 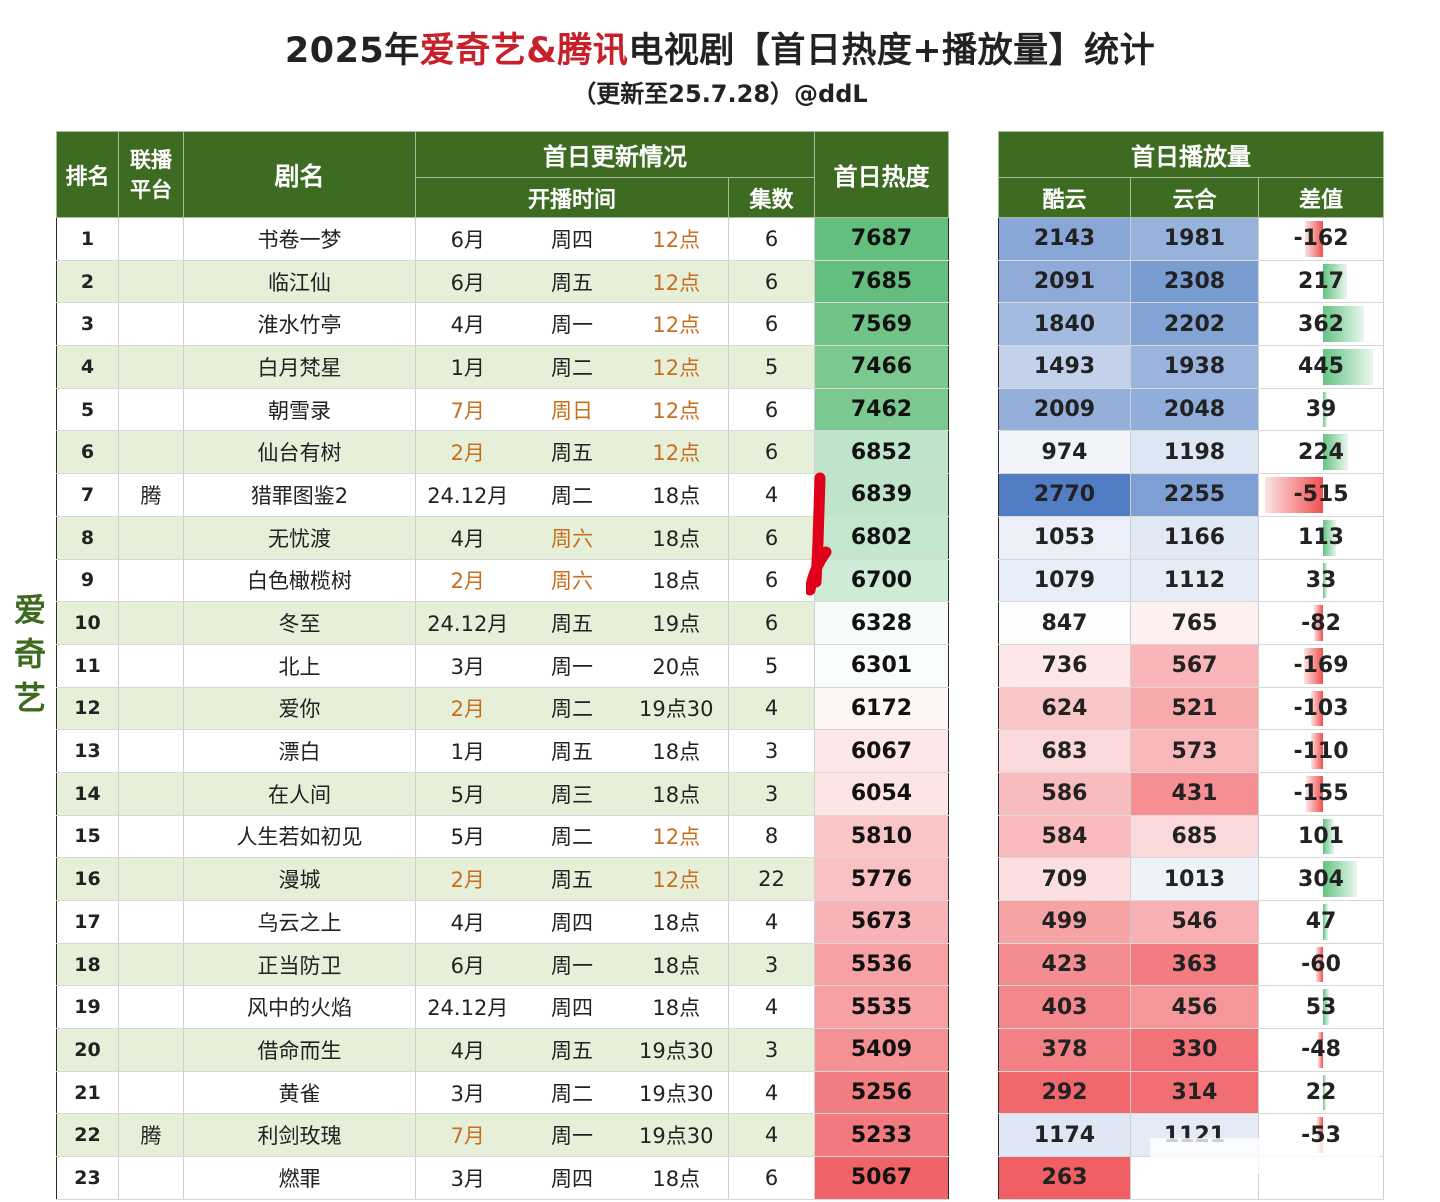 I want to click on diff-cell: 113, so click(x=1321, y=538).